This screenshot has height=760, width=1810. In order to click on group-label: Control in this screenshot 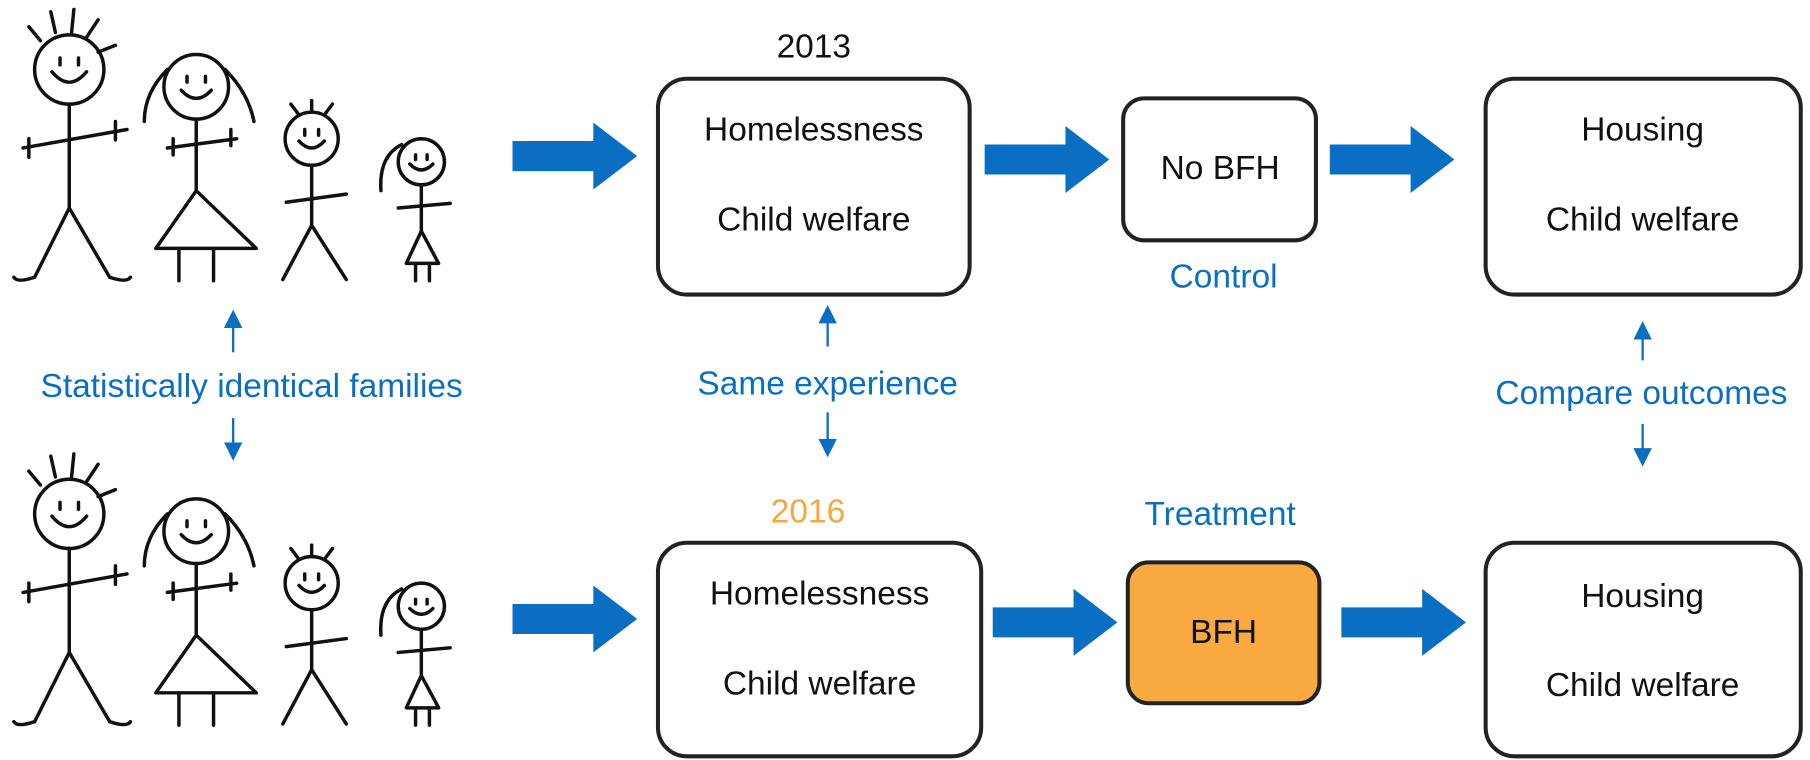, I will do `click(1224, 276)`.